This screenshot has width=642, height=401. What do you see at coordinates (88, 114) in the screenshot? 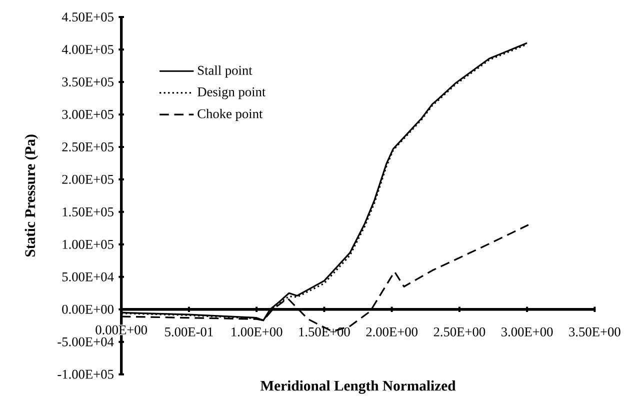
I see `y-tick-label: 3.00E+05` at bounding box center [88, 114].